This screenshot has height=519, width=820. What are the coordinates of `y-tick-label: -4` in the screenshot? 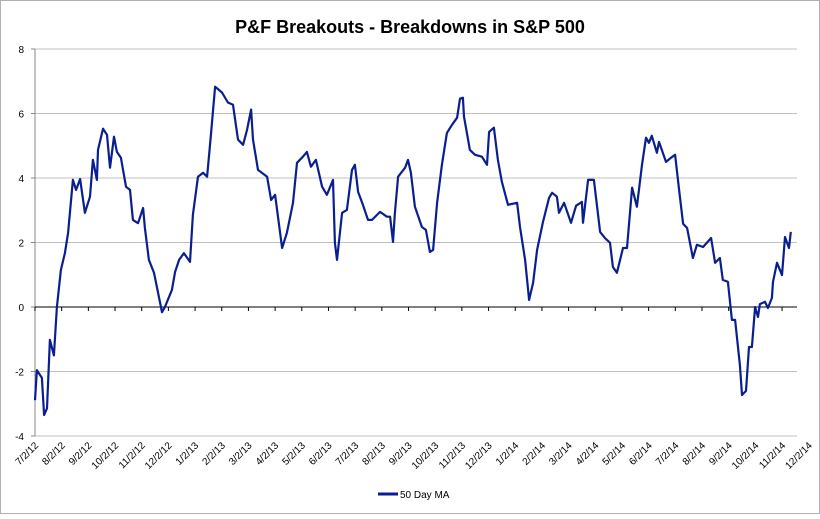 It's located at (19, 437).